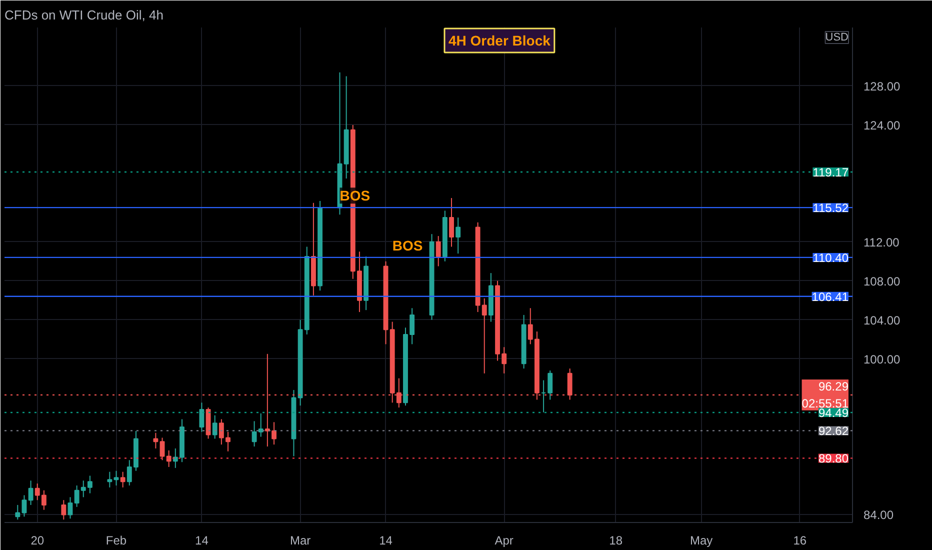 This screenshot has width=932, height=550. Describe the element at coordinates (882, 320) in the screenshot. I see `y-tick-label: 104.00` at that location.